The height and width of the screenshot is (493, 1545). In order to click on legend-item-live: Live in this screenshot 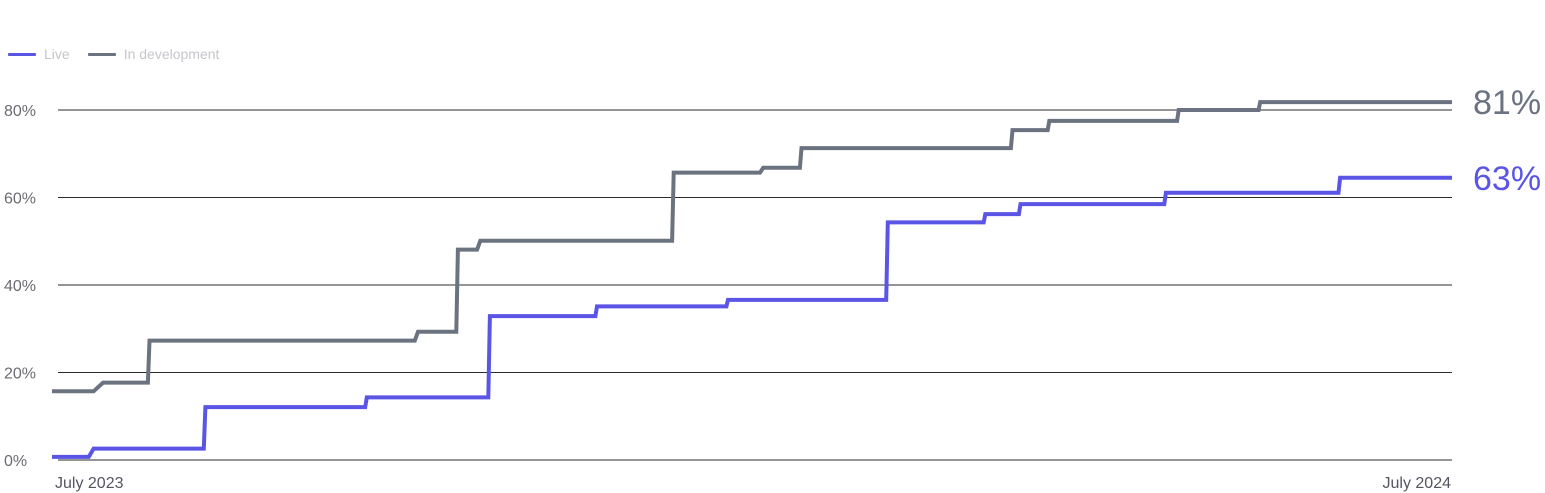, I will do `click(39, 54)`.